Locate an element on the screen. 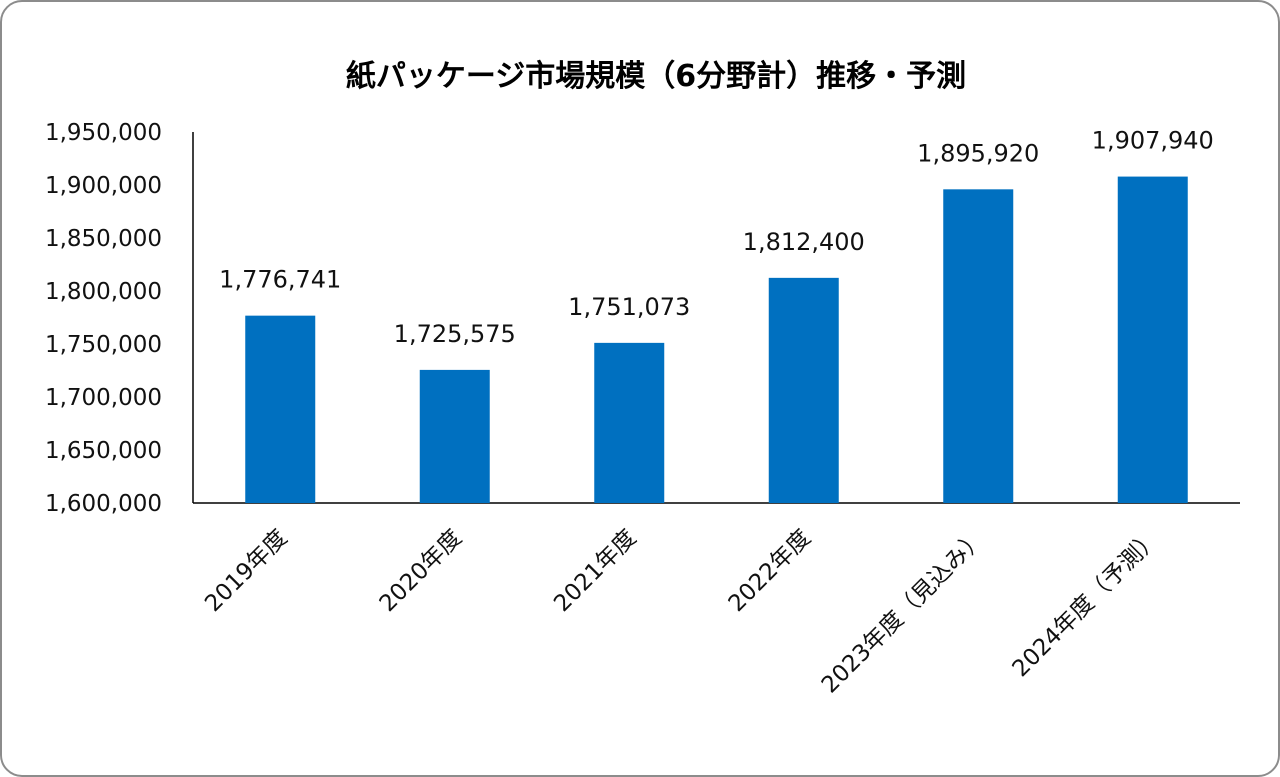  data-label: 1,751,073 is located at coordinates (629, 307).